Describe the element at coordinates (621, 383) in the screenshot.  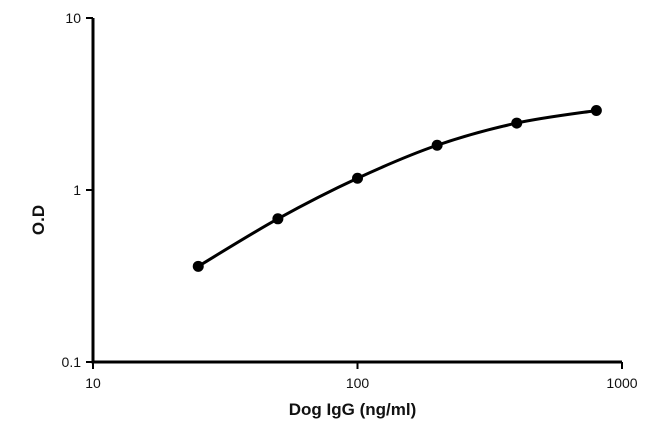
I see `x-tick-label: 1000` at that location.